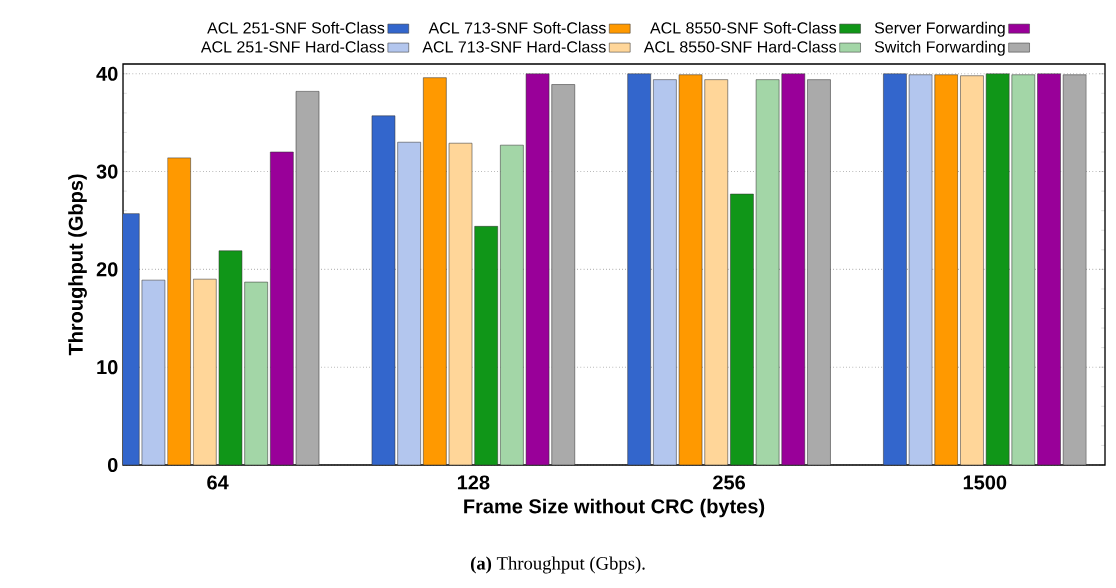 The height and width of the screenshot is (588, 1116). What do you see at coordinates (514, 46) in the screenshot?
I see `legend-label: ACL 713-SNF Hard-Class` at bounding box center [514, 46].